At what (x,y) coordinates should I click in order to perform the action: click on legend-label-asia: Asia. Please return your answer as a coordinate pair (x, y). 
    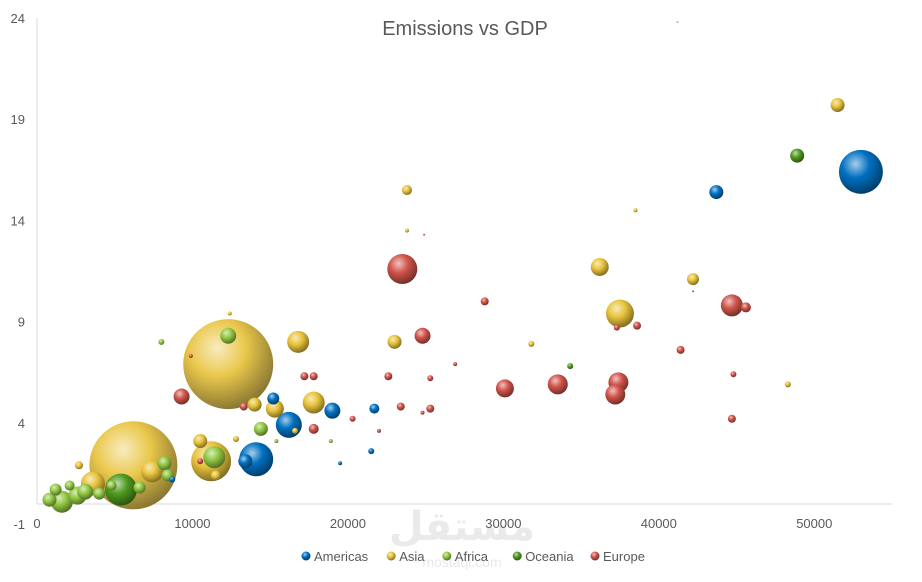
    Looking at the image, I should click on (412, 556).